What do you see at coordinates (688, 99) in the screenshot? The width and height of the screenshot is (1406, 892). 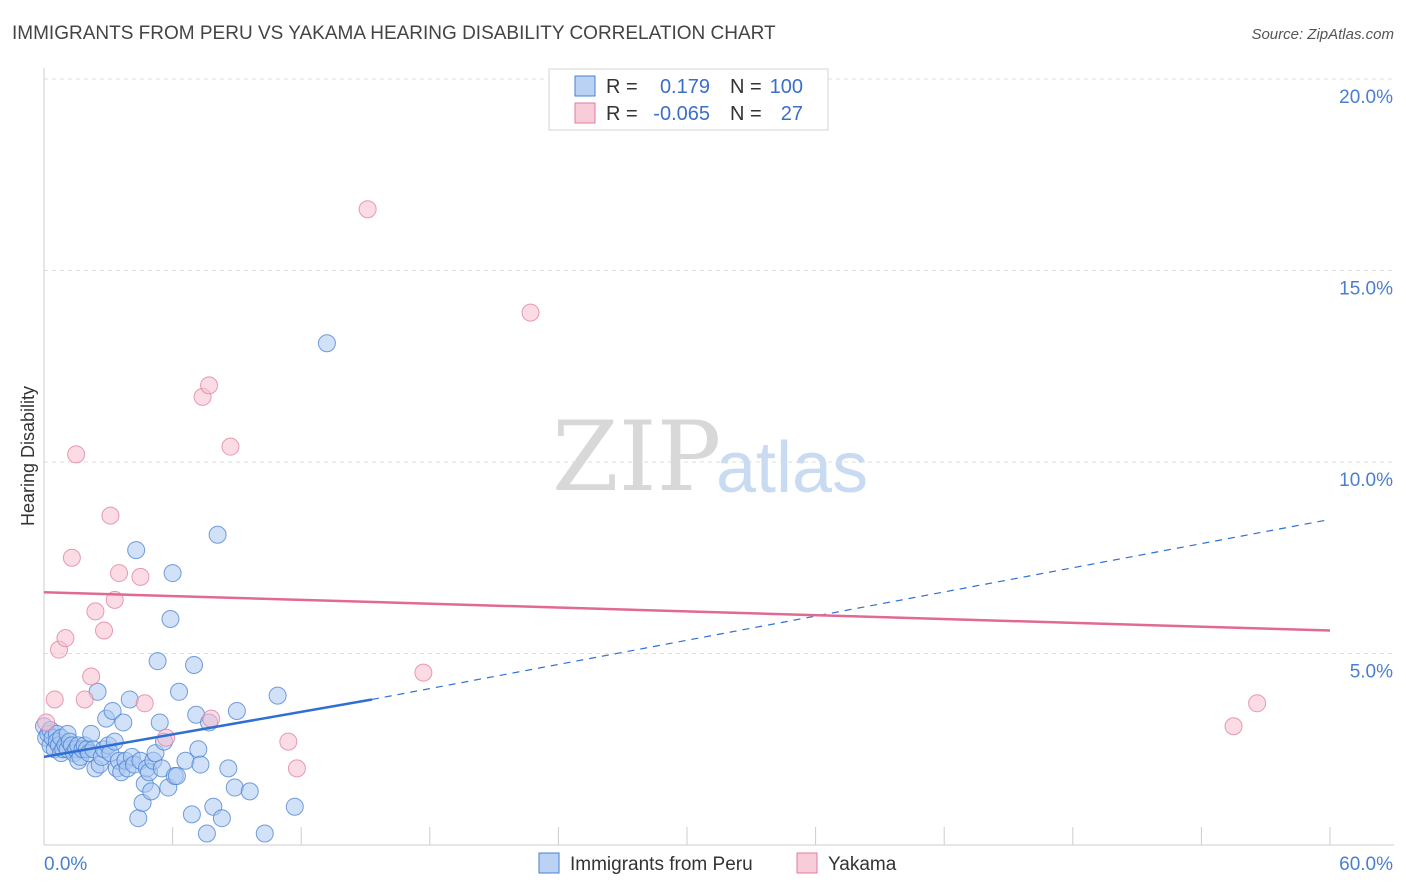 I see `stats-box: R = 0.179 N = 100 R = -0.065 N = 27` at bounding box center [688, 99].